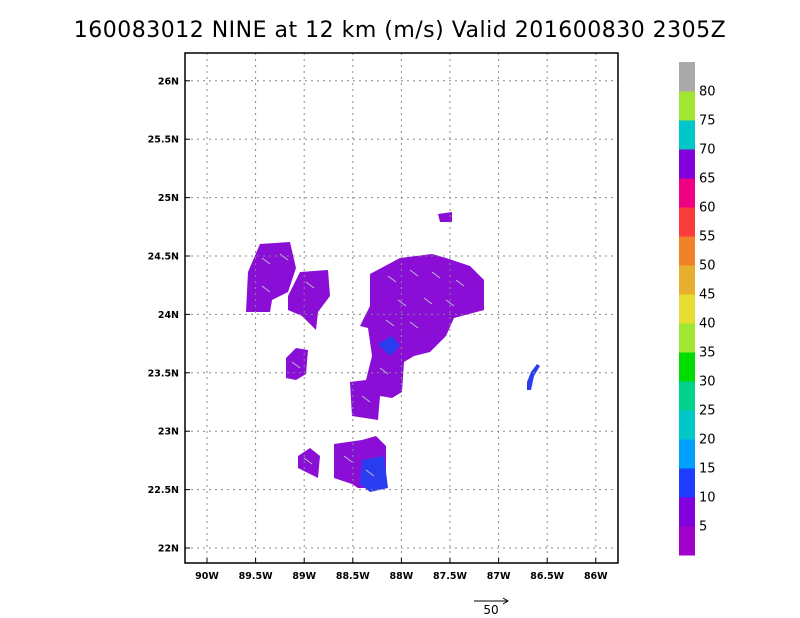  I want to click on longitude-axis: 90W 89.5W 89W 88.5W 88W 87.5W 87W 86.5W 86W, so click(401, 576).